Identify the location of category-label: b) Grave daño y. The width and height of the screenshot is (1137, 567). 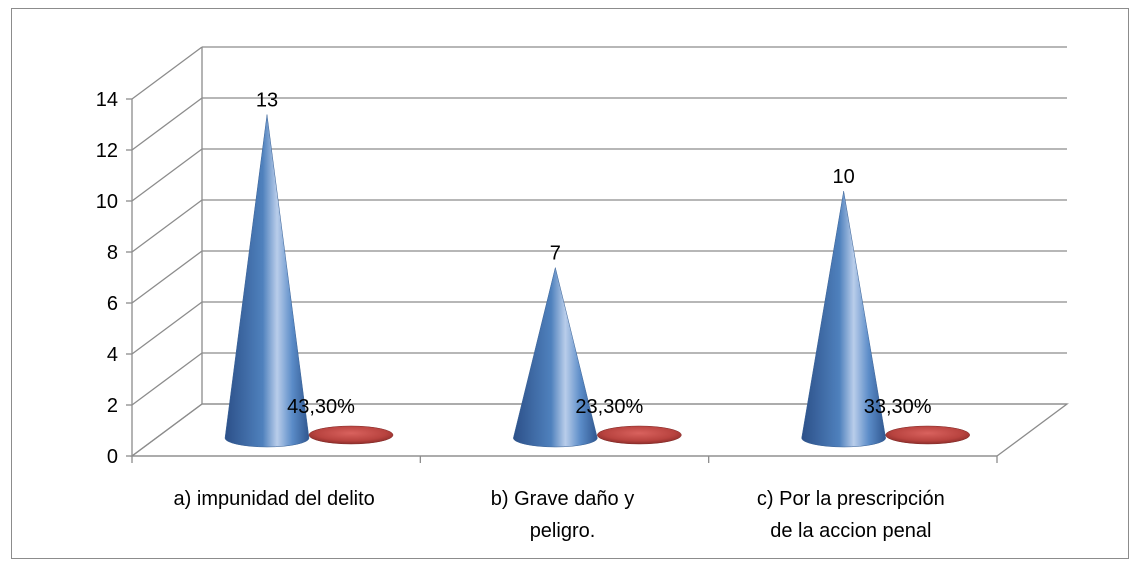
(562, 499).